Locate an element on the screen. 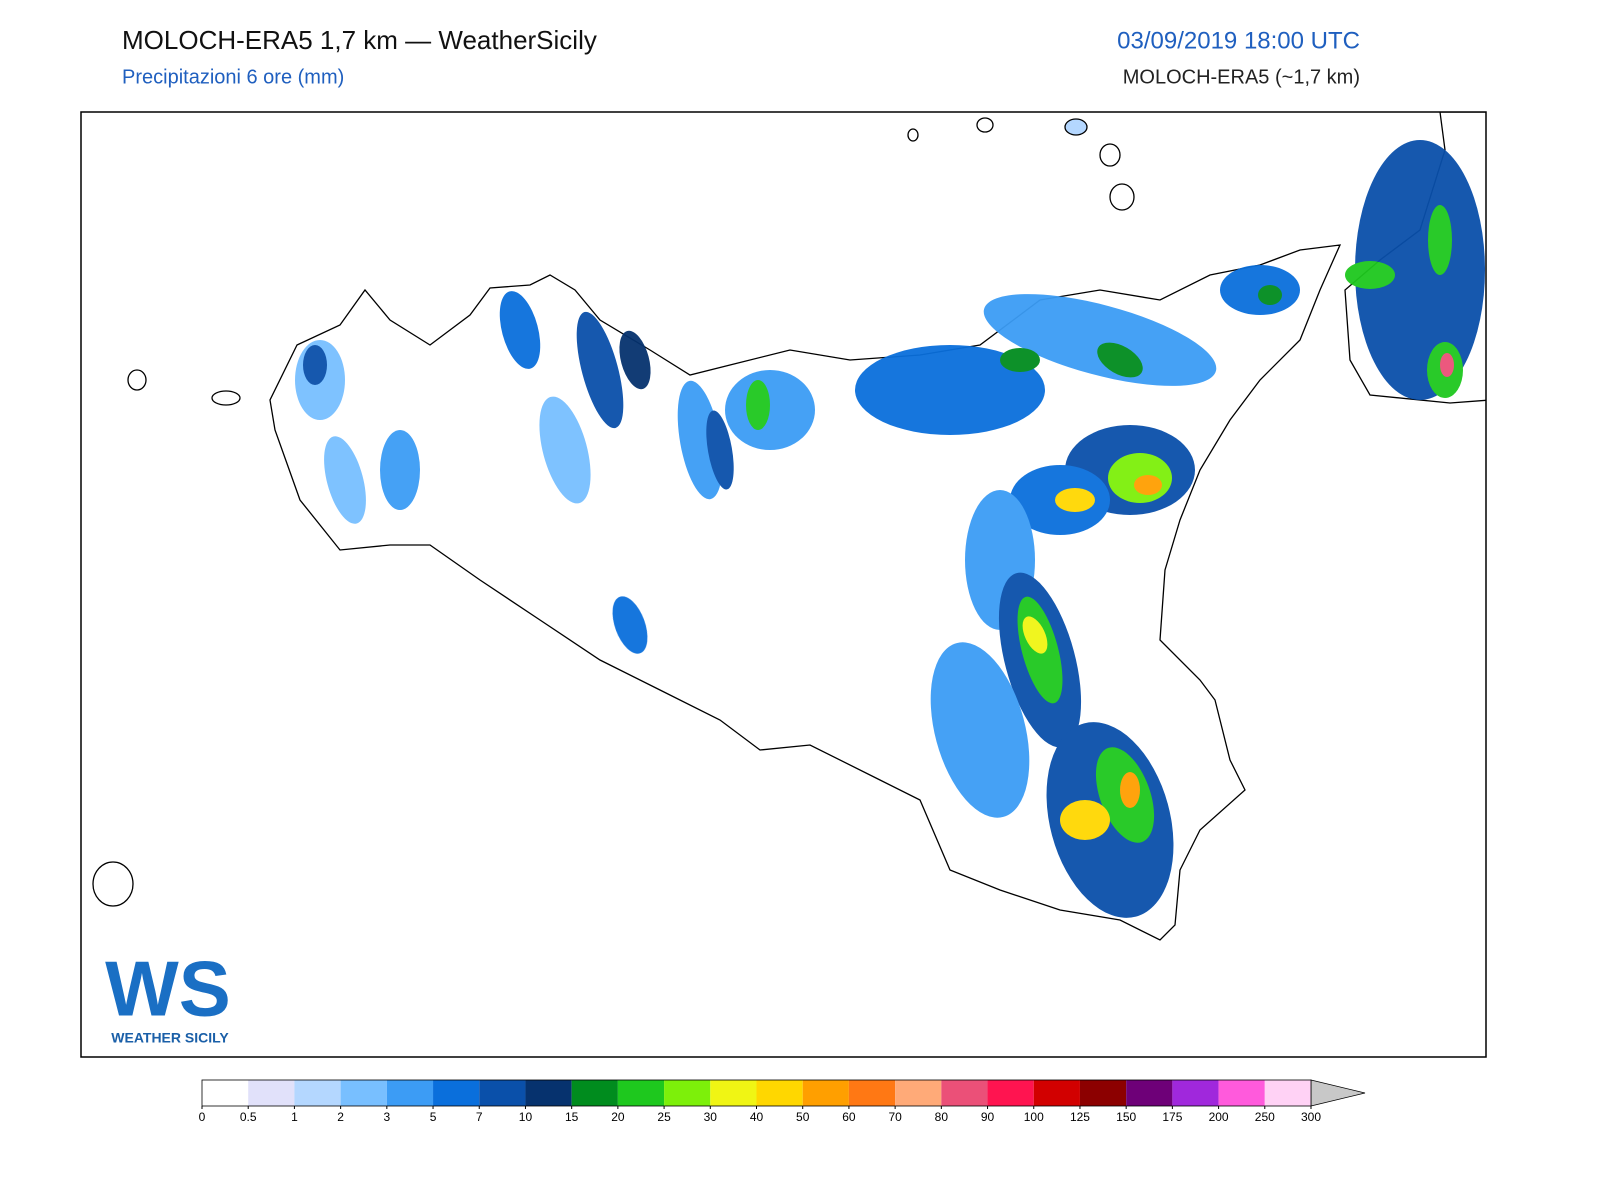  tick-label: 70 is located at coordinates (895, 1117).